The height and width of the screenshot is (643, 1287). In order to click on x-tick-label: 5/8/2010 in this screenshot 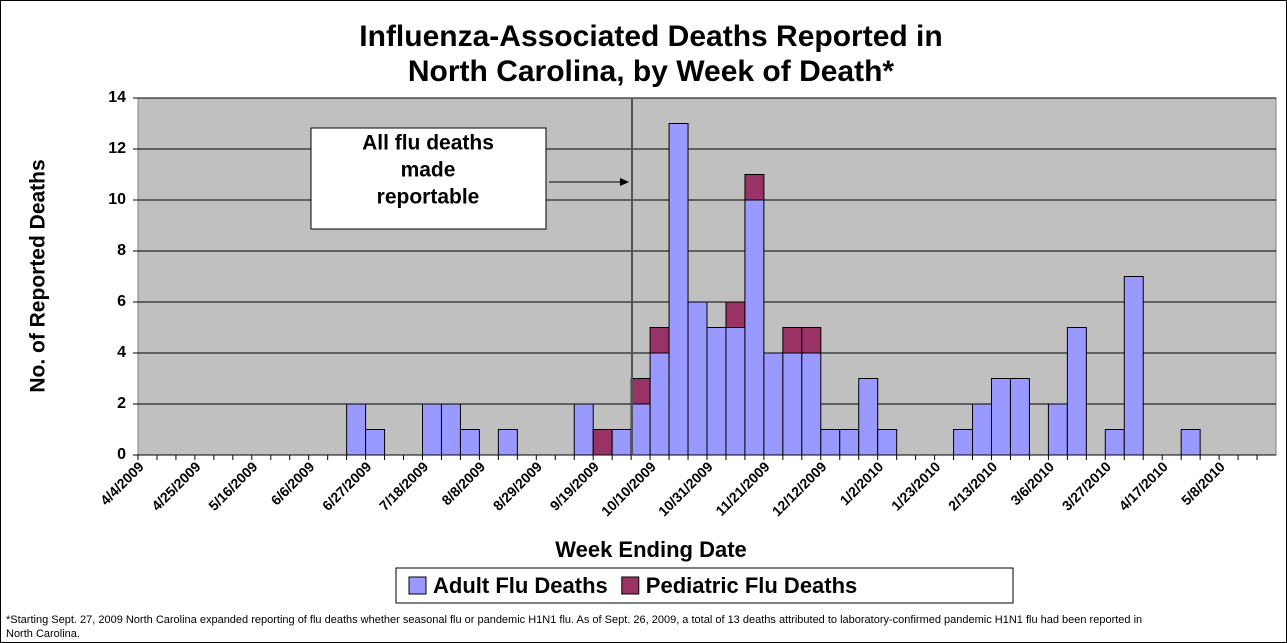, I will do `click(1203, 483)`.